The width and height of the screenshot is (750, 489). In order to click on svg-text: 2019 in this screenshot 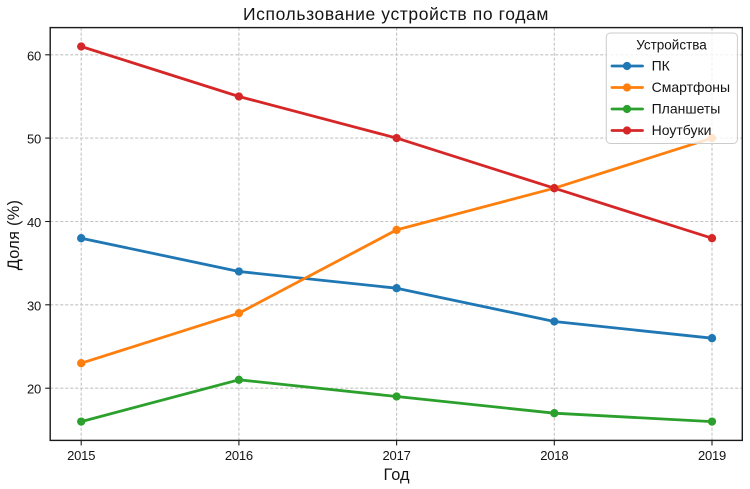, I will do `click(712, 455)`.